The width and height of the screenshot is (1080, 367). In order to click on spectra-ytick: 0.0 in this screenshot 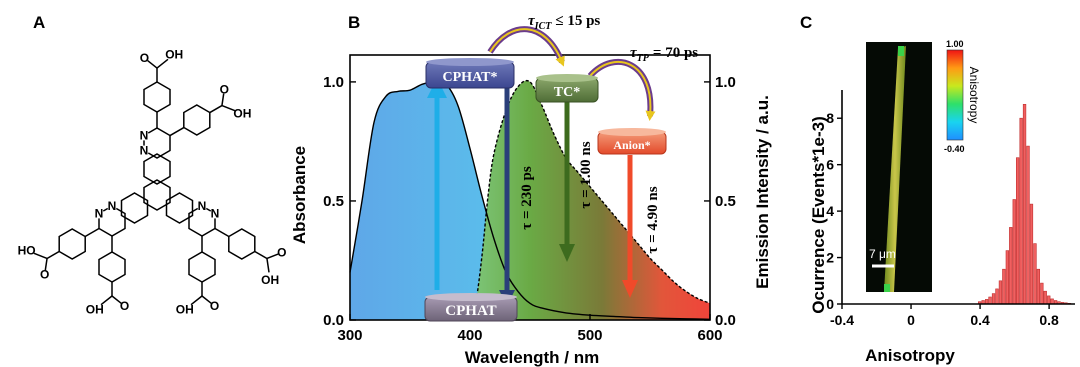, I will do `click(333, 320)`.